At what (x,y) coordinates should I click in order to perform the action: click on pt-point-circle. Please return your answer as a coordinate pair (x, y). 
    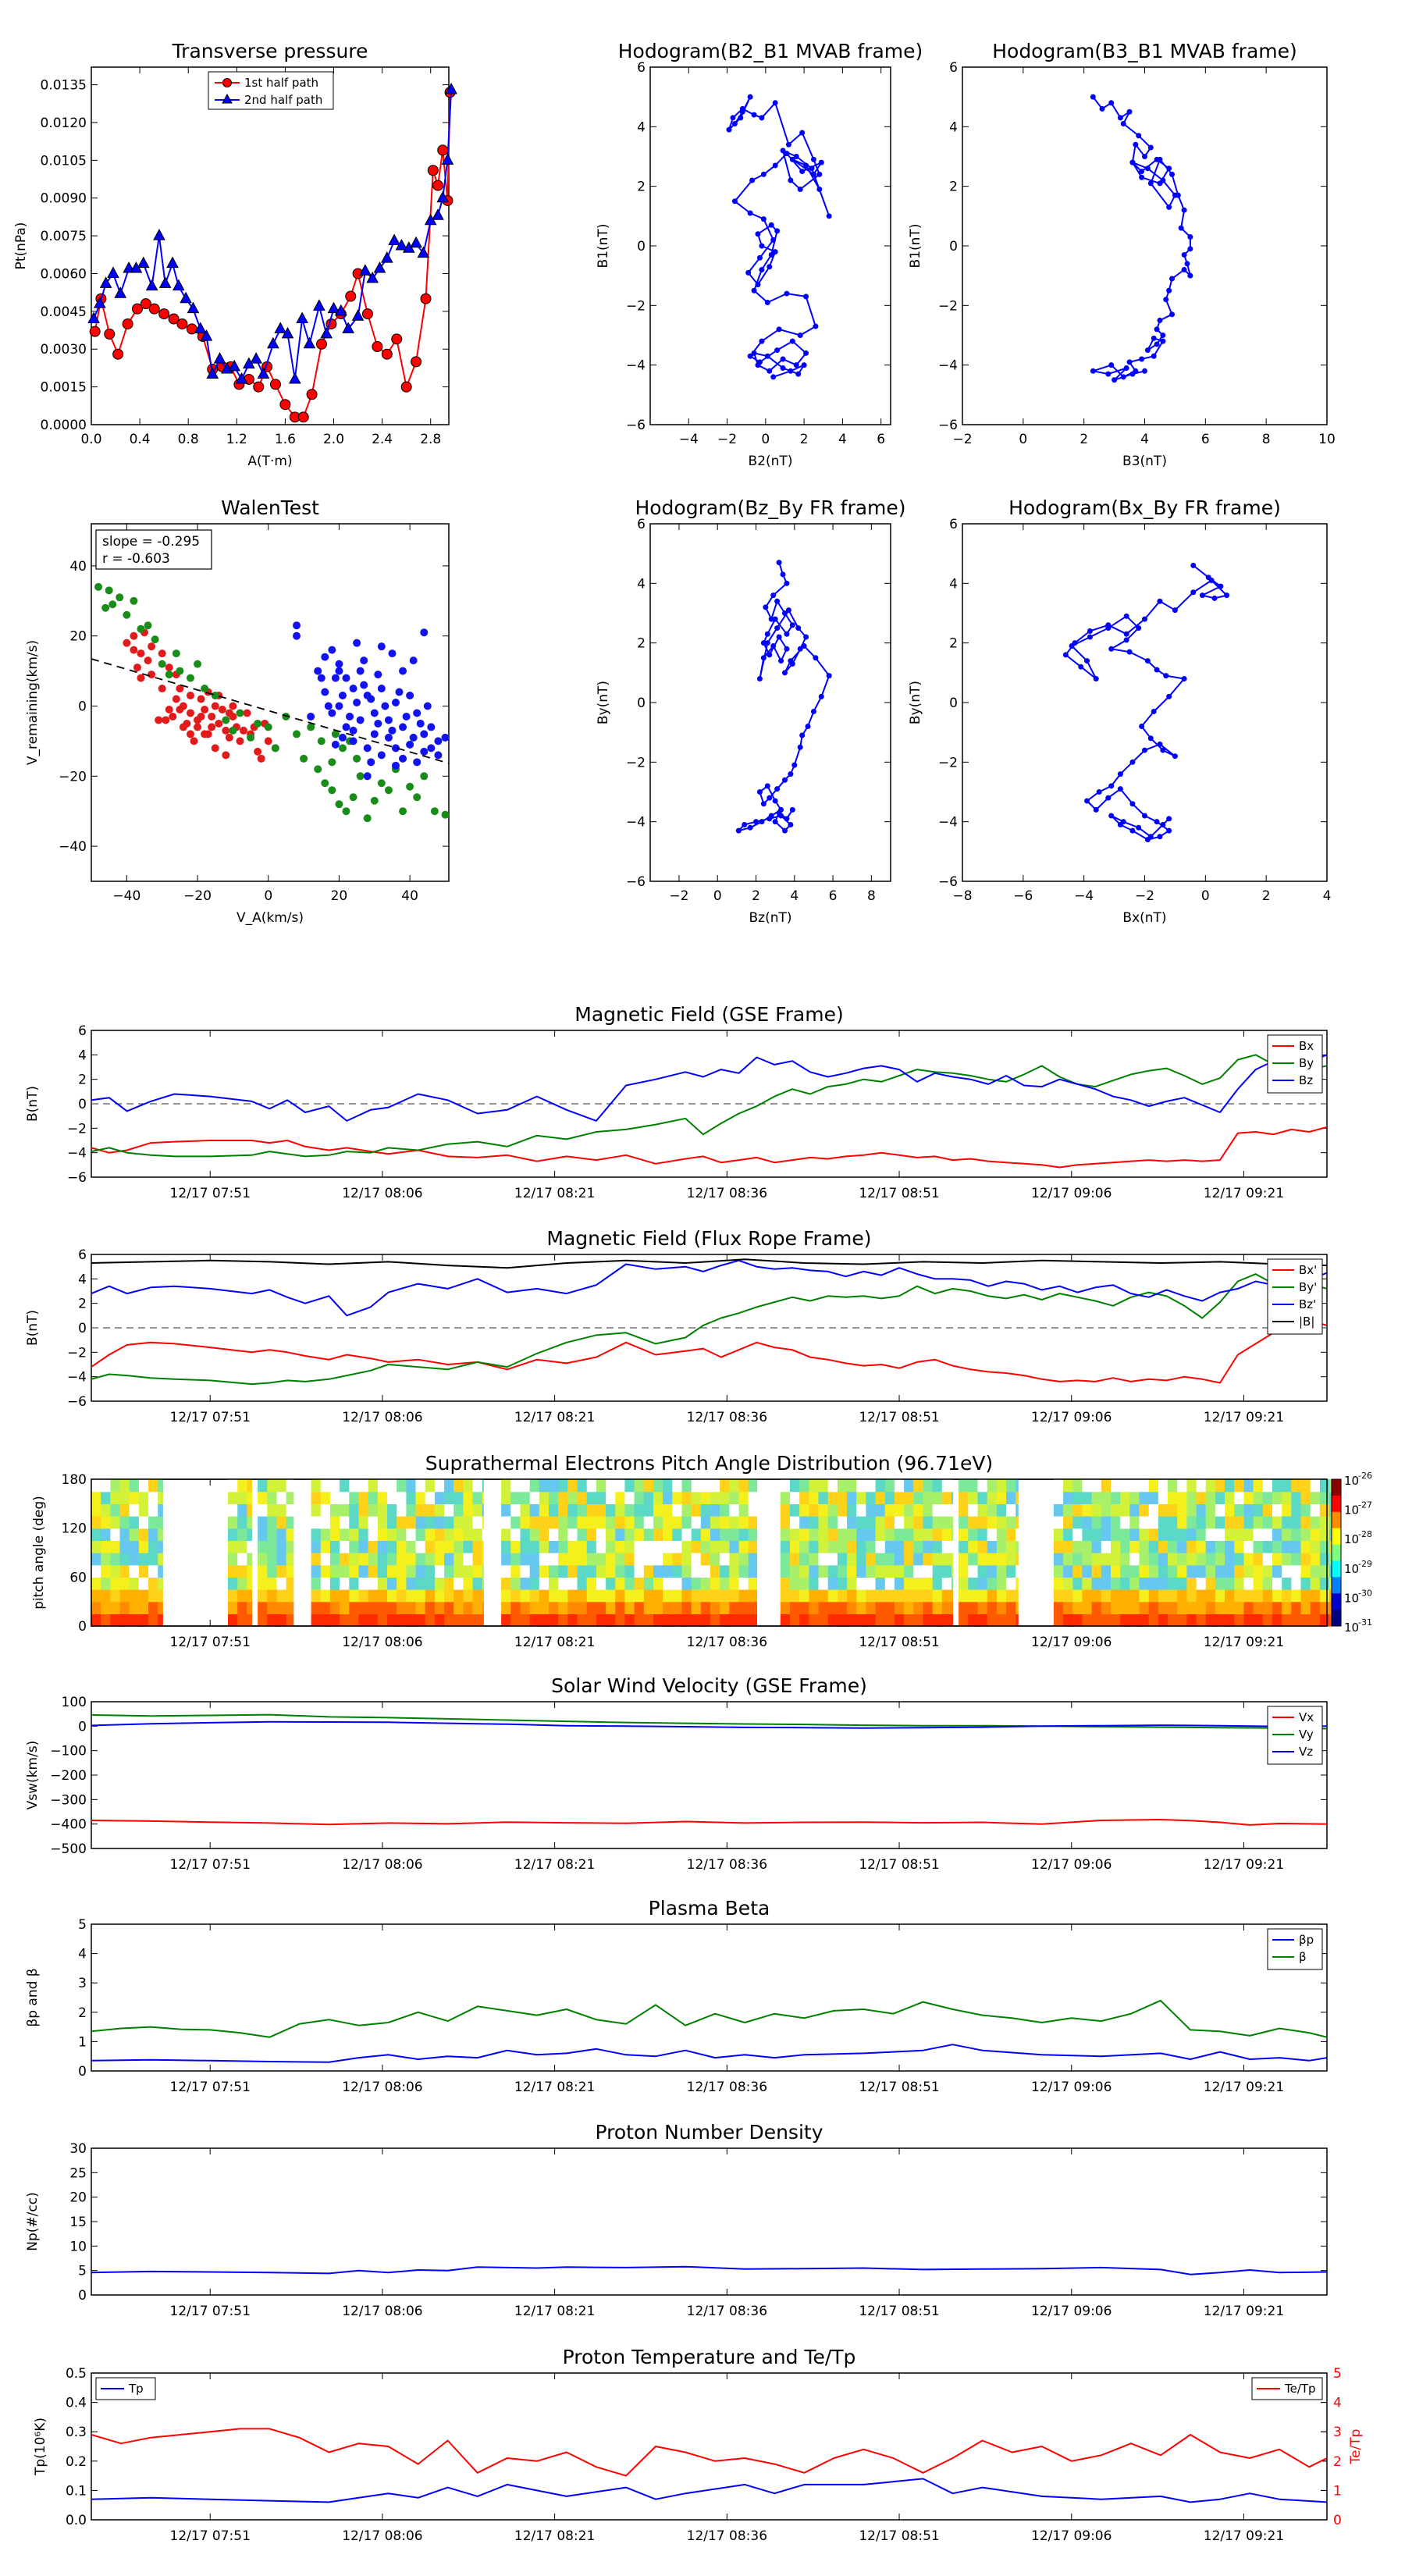
    Looking at the image, I should click on (285, 405).